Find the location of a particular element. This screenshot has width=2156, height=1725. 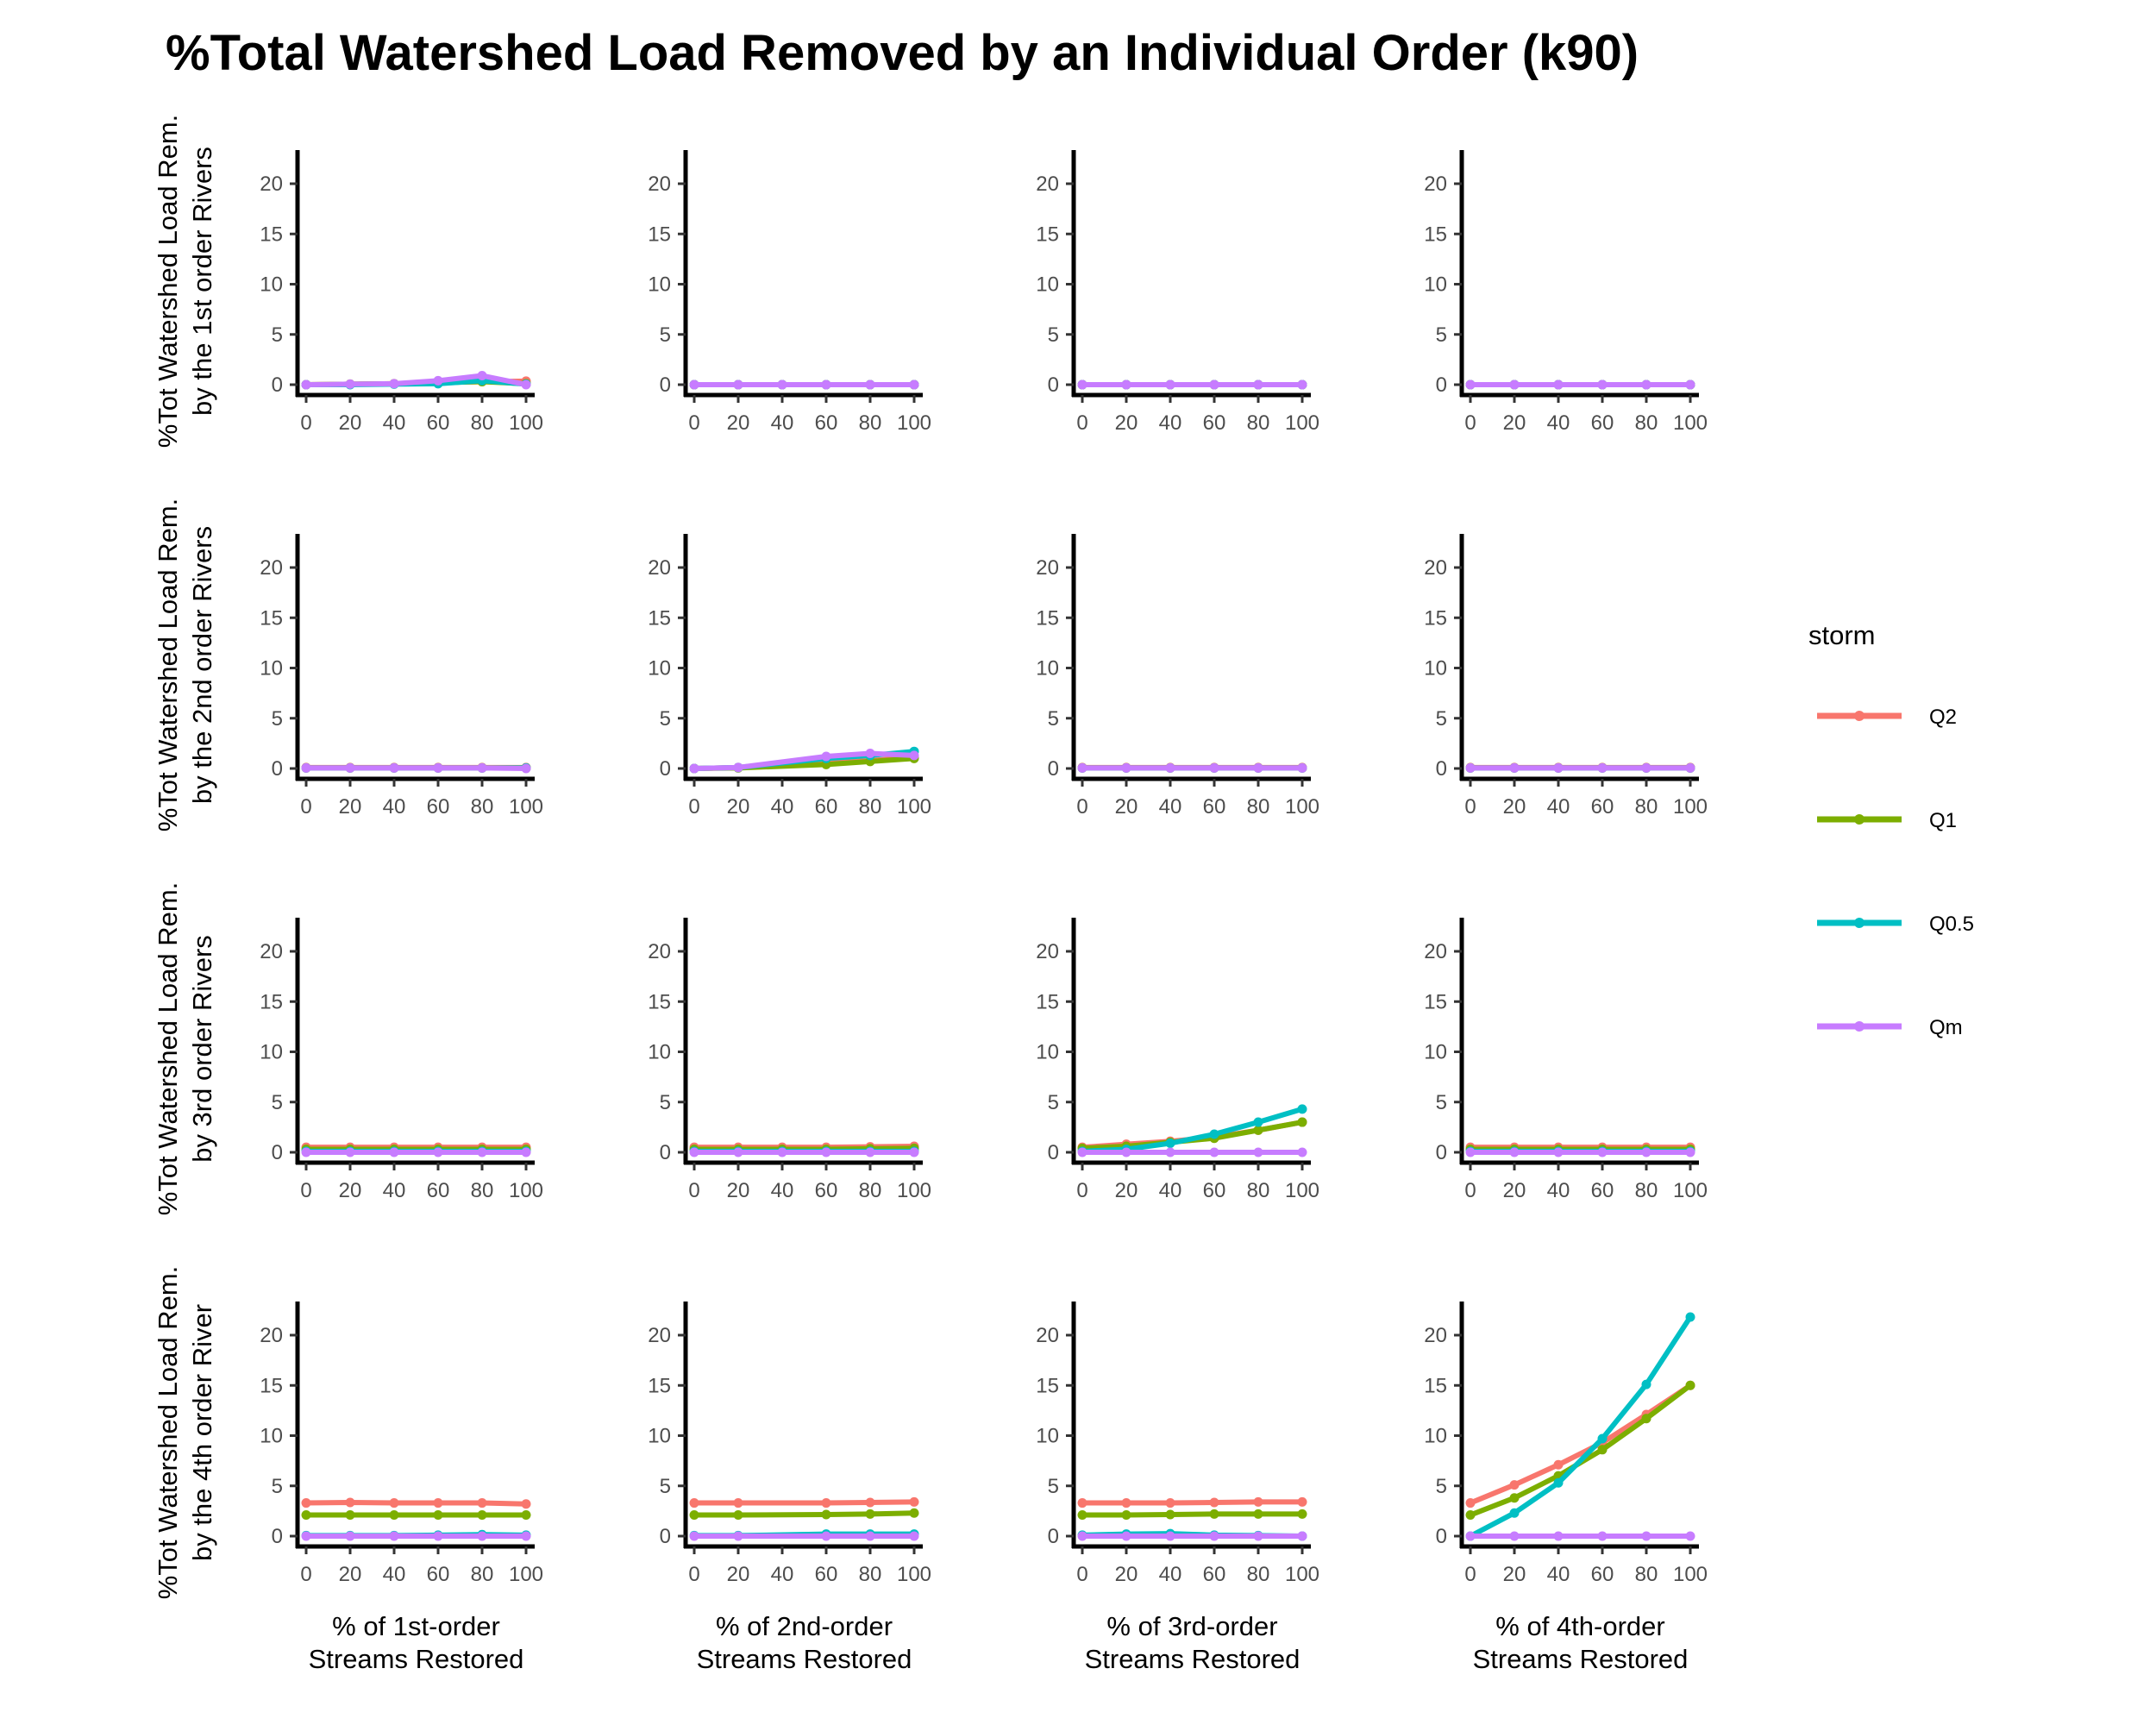

y-axis-title: by the 2nd order Rivers is located at coordinates (202, 665).